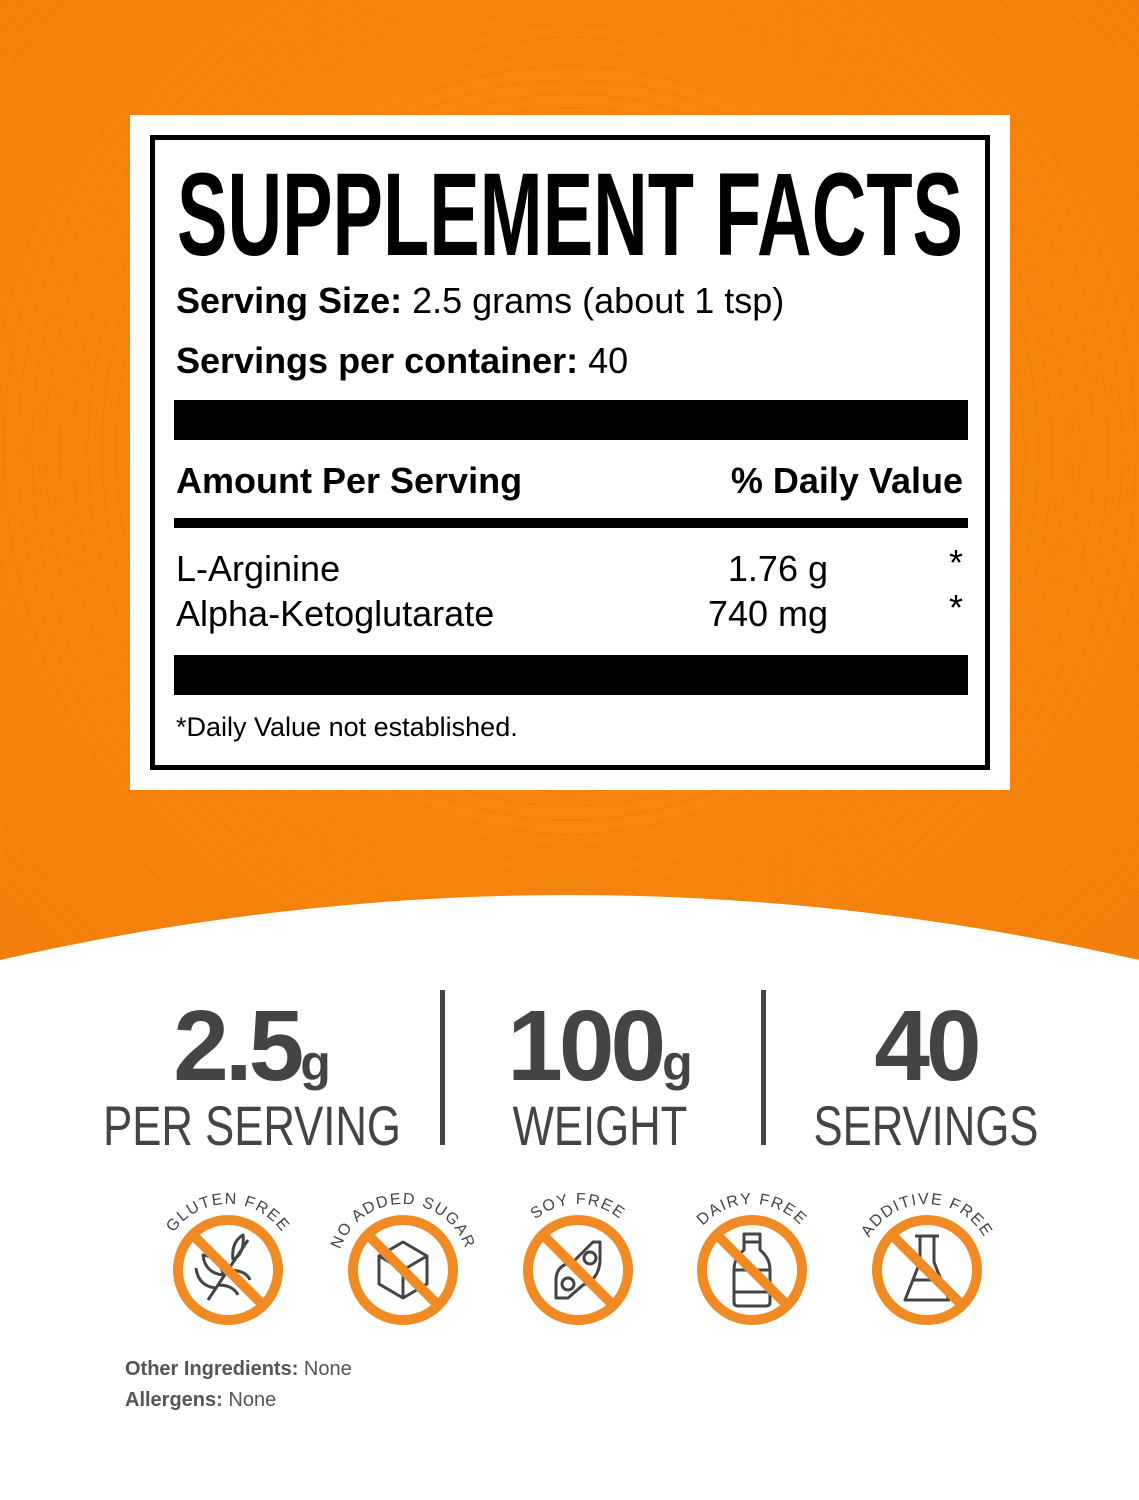 This screenshot has width=1139, height=1500. What do you see at coordinates (174, 1400) in the screenshot?
I see `allergens-label: Allergens:` at bounding box center [174, 1400].